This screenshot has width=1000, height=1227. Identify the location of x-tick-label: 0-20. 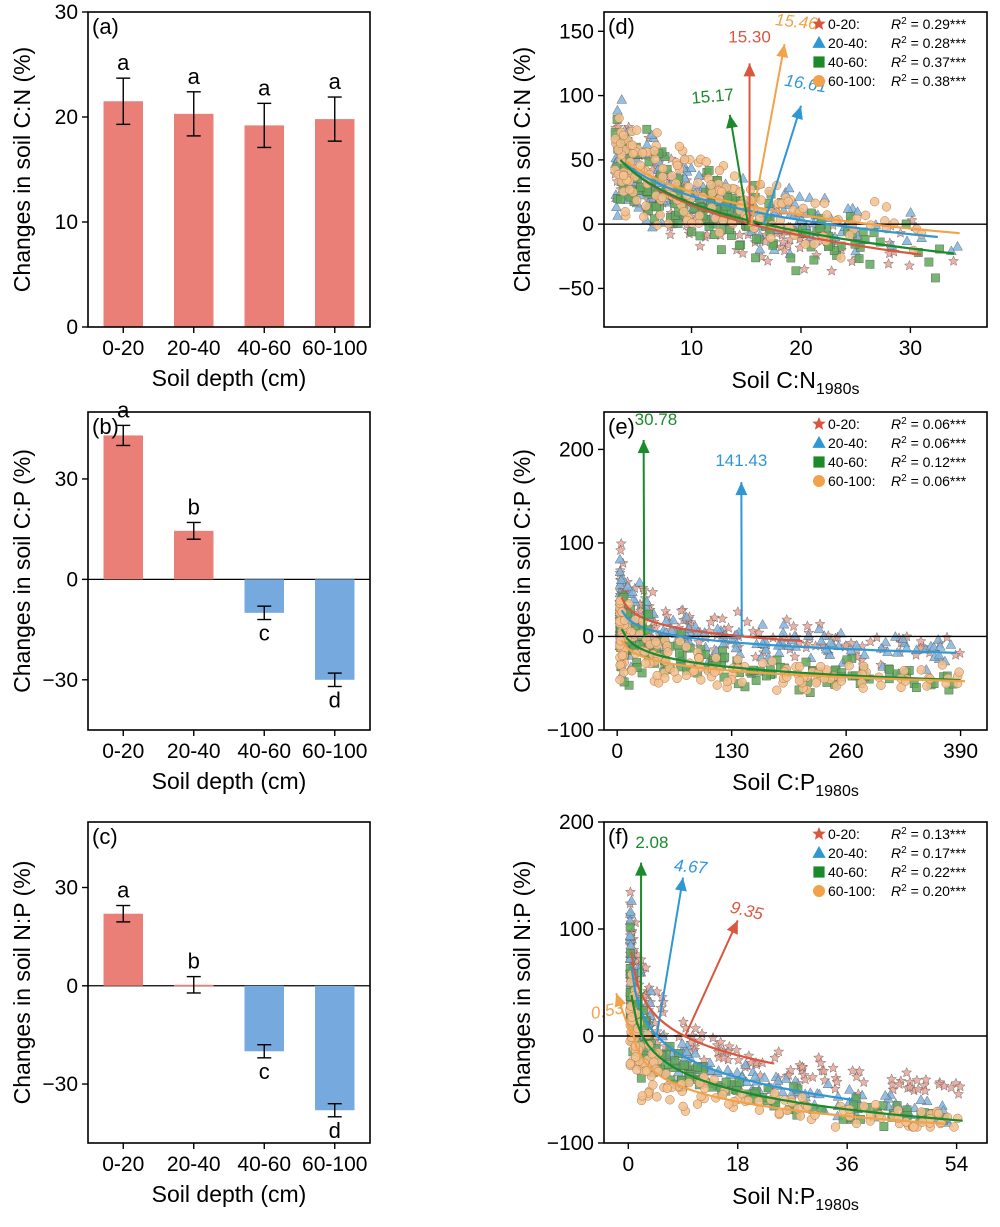
(123, 348).